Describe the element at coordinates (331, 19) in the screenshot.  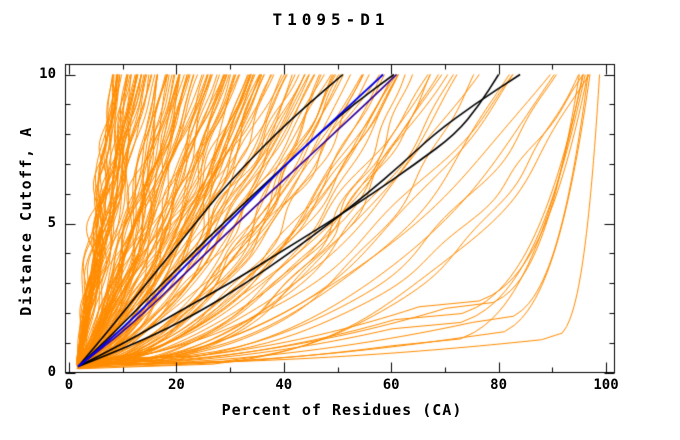
I see `chart-title: T1095-D1` at that location.